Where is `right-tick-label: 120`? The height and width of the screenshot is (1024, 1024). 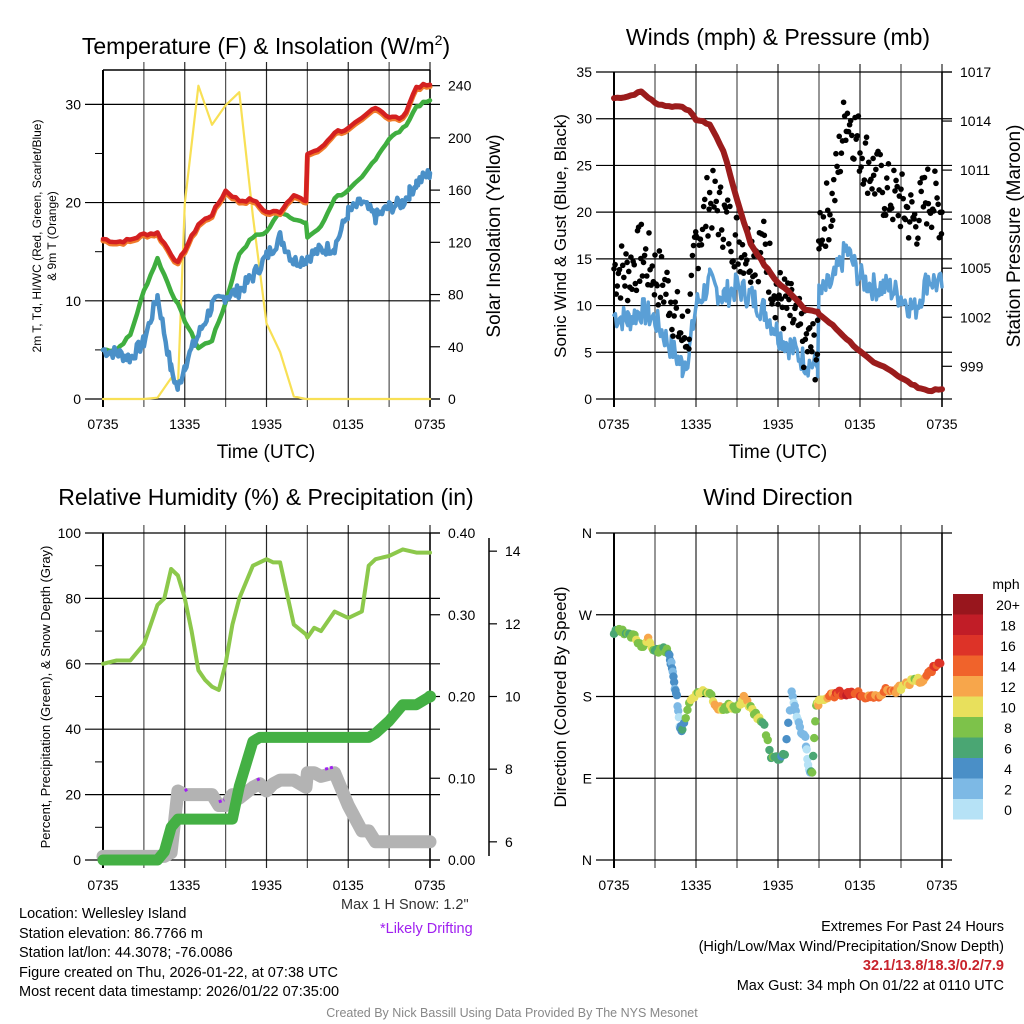
right-tick-label: 120 is located at coordinates (460, 242).